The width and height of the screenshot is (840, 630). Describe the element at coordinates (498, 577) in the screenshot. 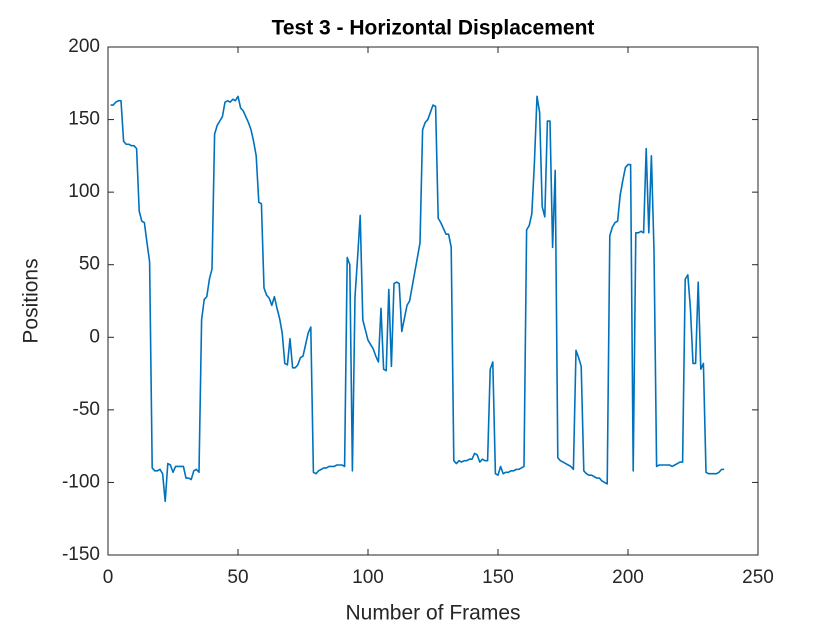

I see `x-tick-label: 150` at that location.